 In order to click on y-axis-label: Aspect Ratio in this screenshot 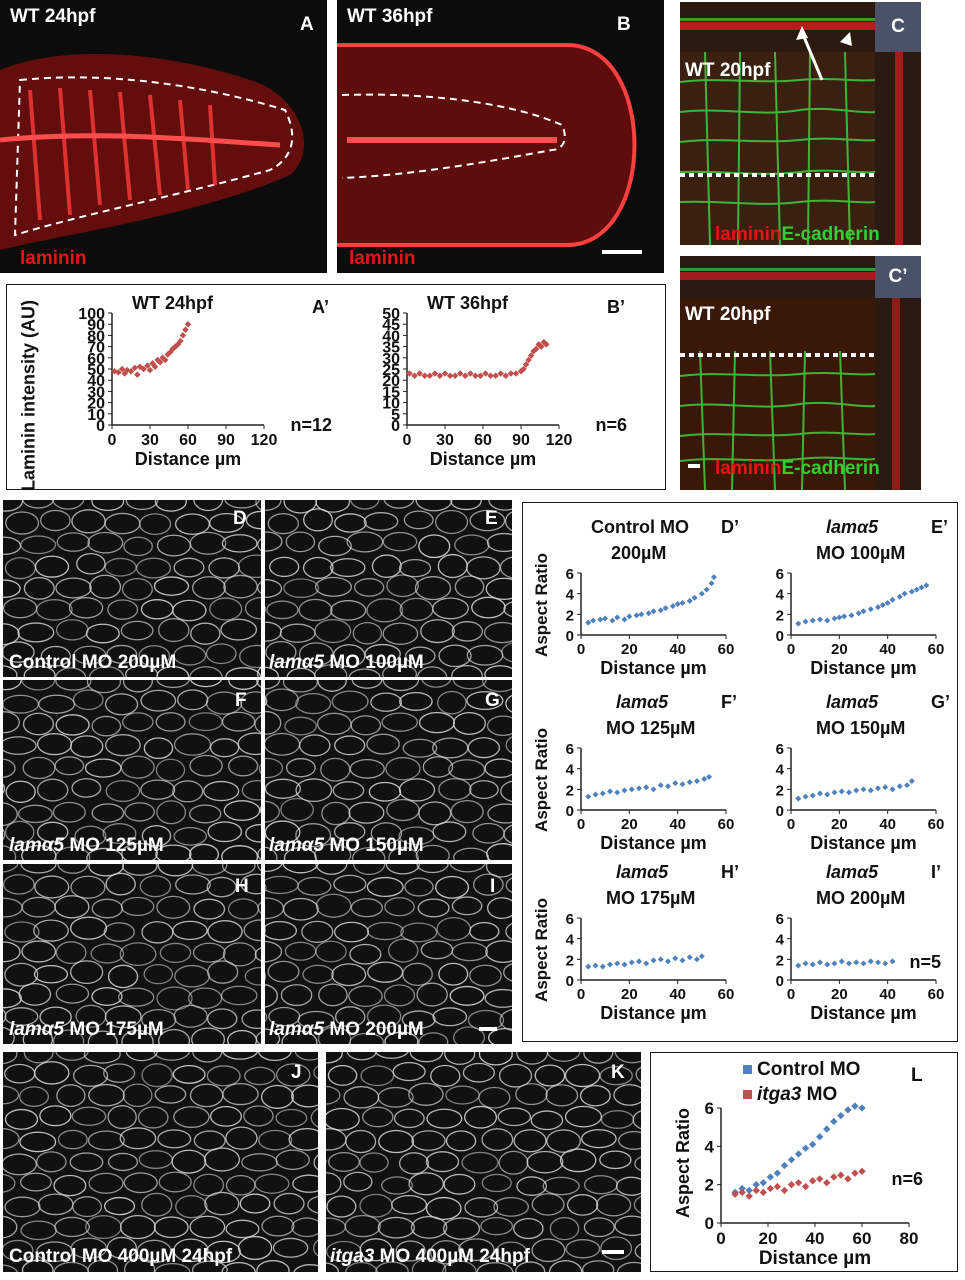, I will do `click(541, 950)`.